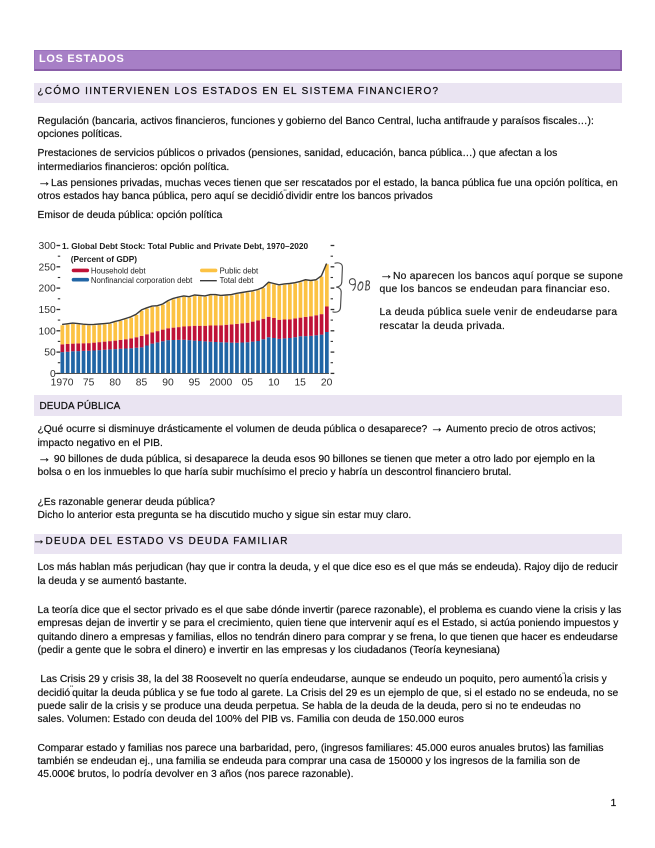 The height and width of the screenshot is (848, 655). Describe the element at coordinates (142, 383) in the screenshot. I see `svg-text: 85` at that location.